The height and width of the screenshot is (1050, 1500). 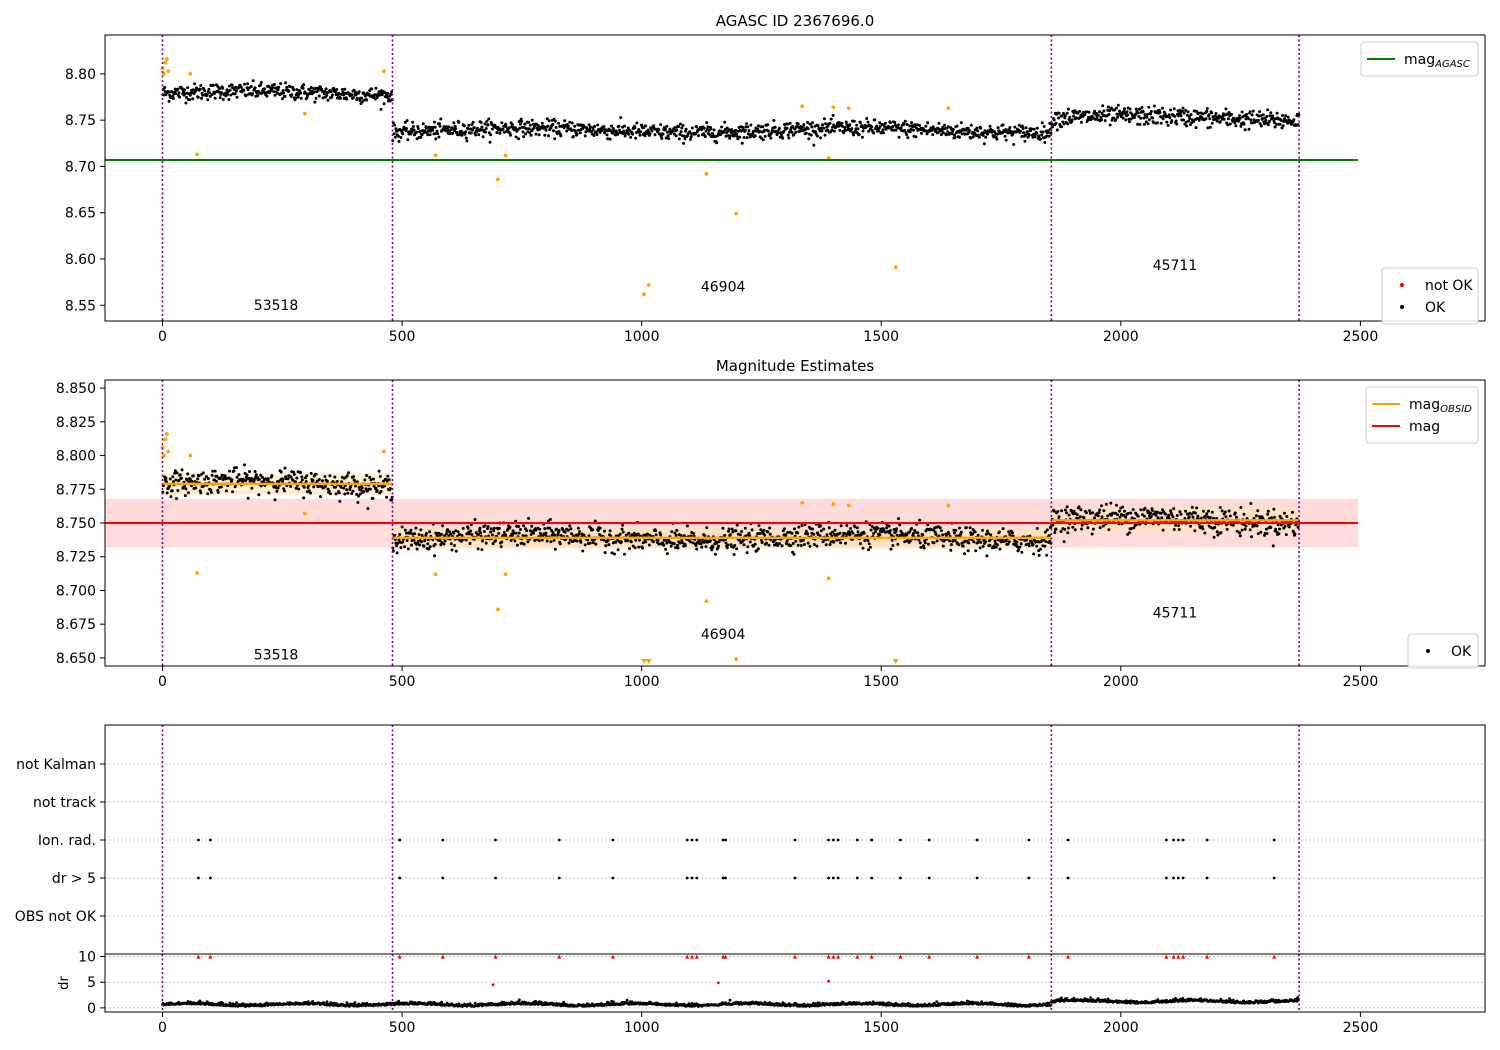 What do you see at coordinates (76, 457) in the screenshot?
I see `y-tick-label: 8.800` at bounding box center [76, 457].